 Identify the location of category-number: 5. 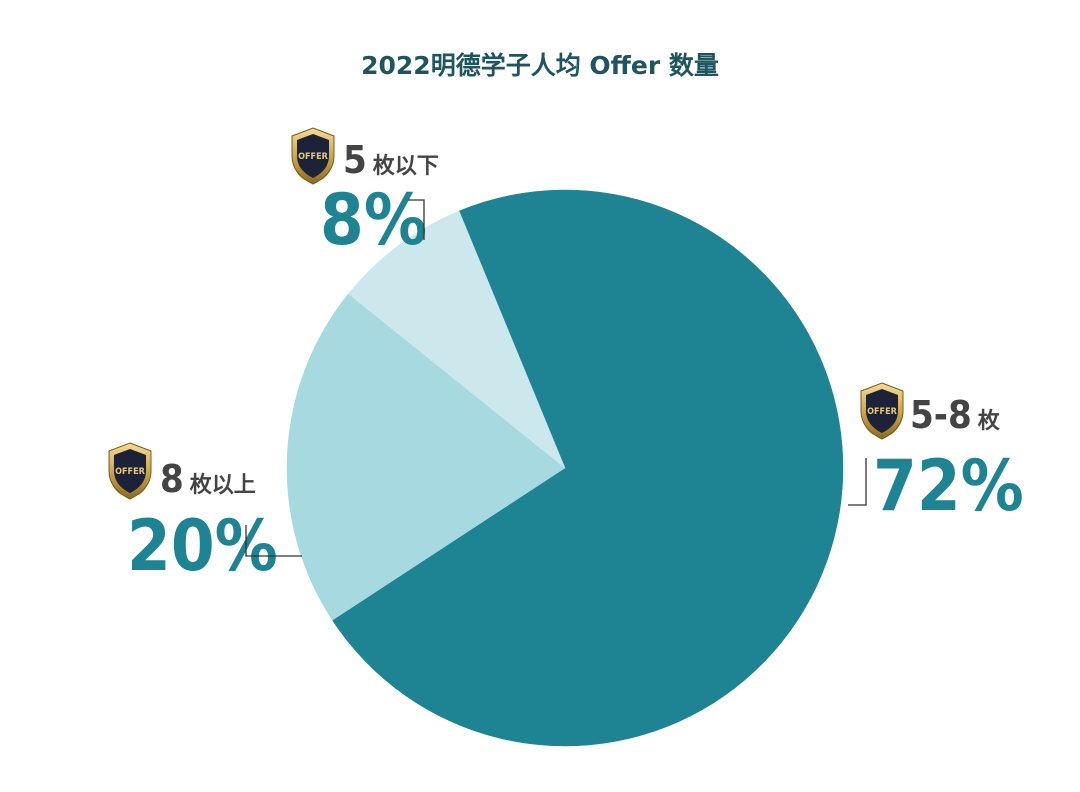
(355, 160).